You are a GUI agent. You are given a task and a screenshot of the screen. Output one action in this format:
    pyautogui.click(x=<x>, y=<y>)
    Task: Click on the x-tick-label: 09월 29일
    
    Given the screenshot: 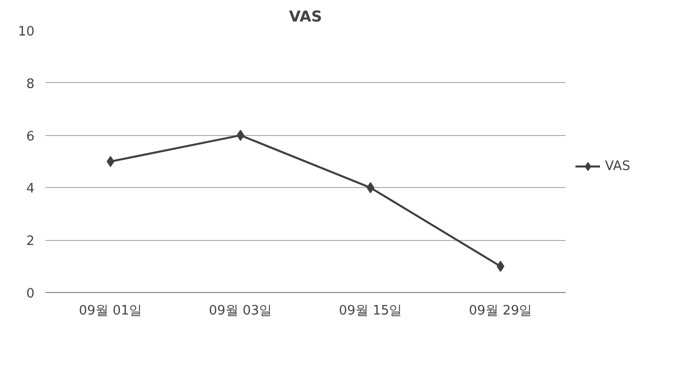 What is the action you would take?
    pyautogui.click(x=500, y=311)
    